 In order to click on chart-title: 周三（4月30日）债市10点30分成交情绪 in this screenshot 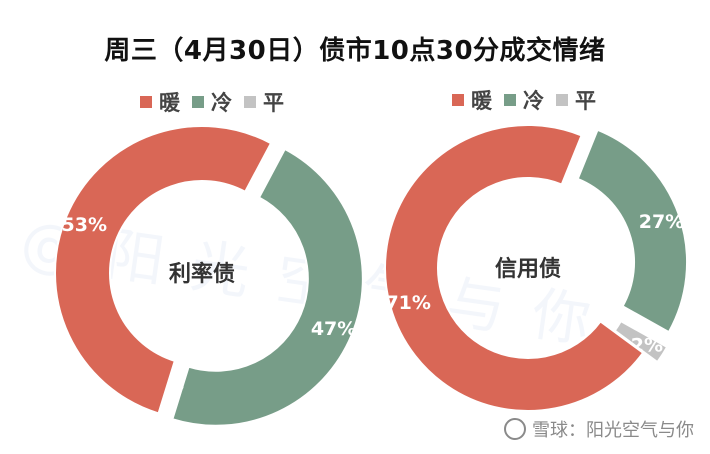, I will do `click(355, 51)`.